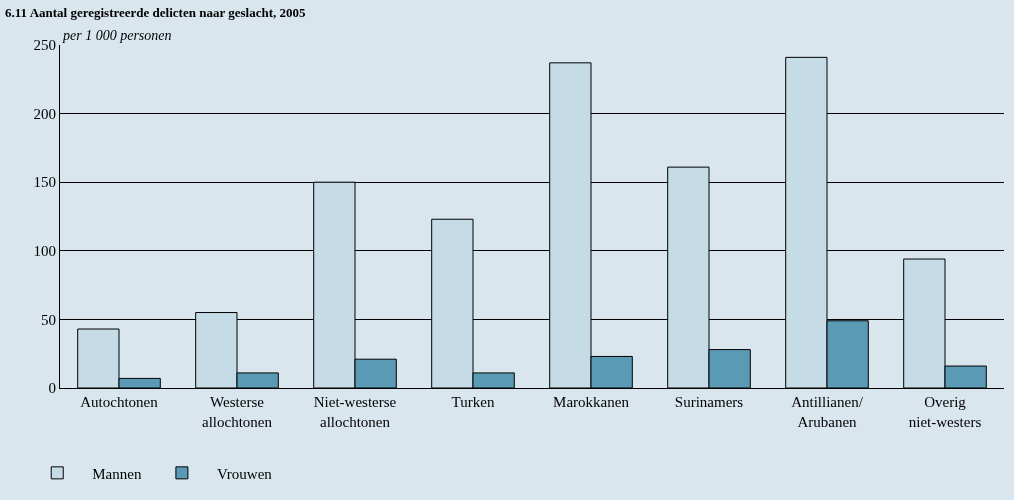  What do you see at coordinates (155, 12) in the screenshot?
I see `chart-title: 6.11 Aantal geregistreerde delicten naar geslacht, 2005` at bounding box center [155, 12].